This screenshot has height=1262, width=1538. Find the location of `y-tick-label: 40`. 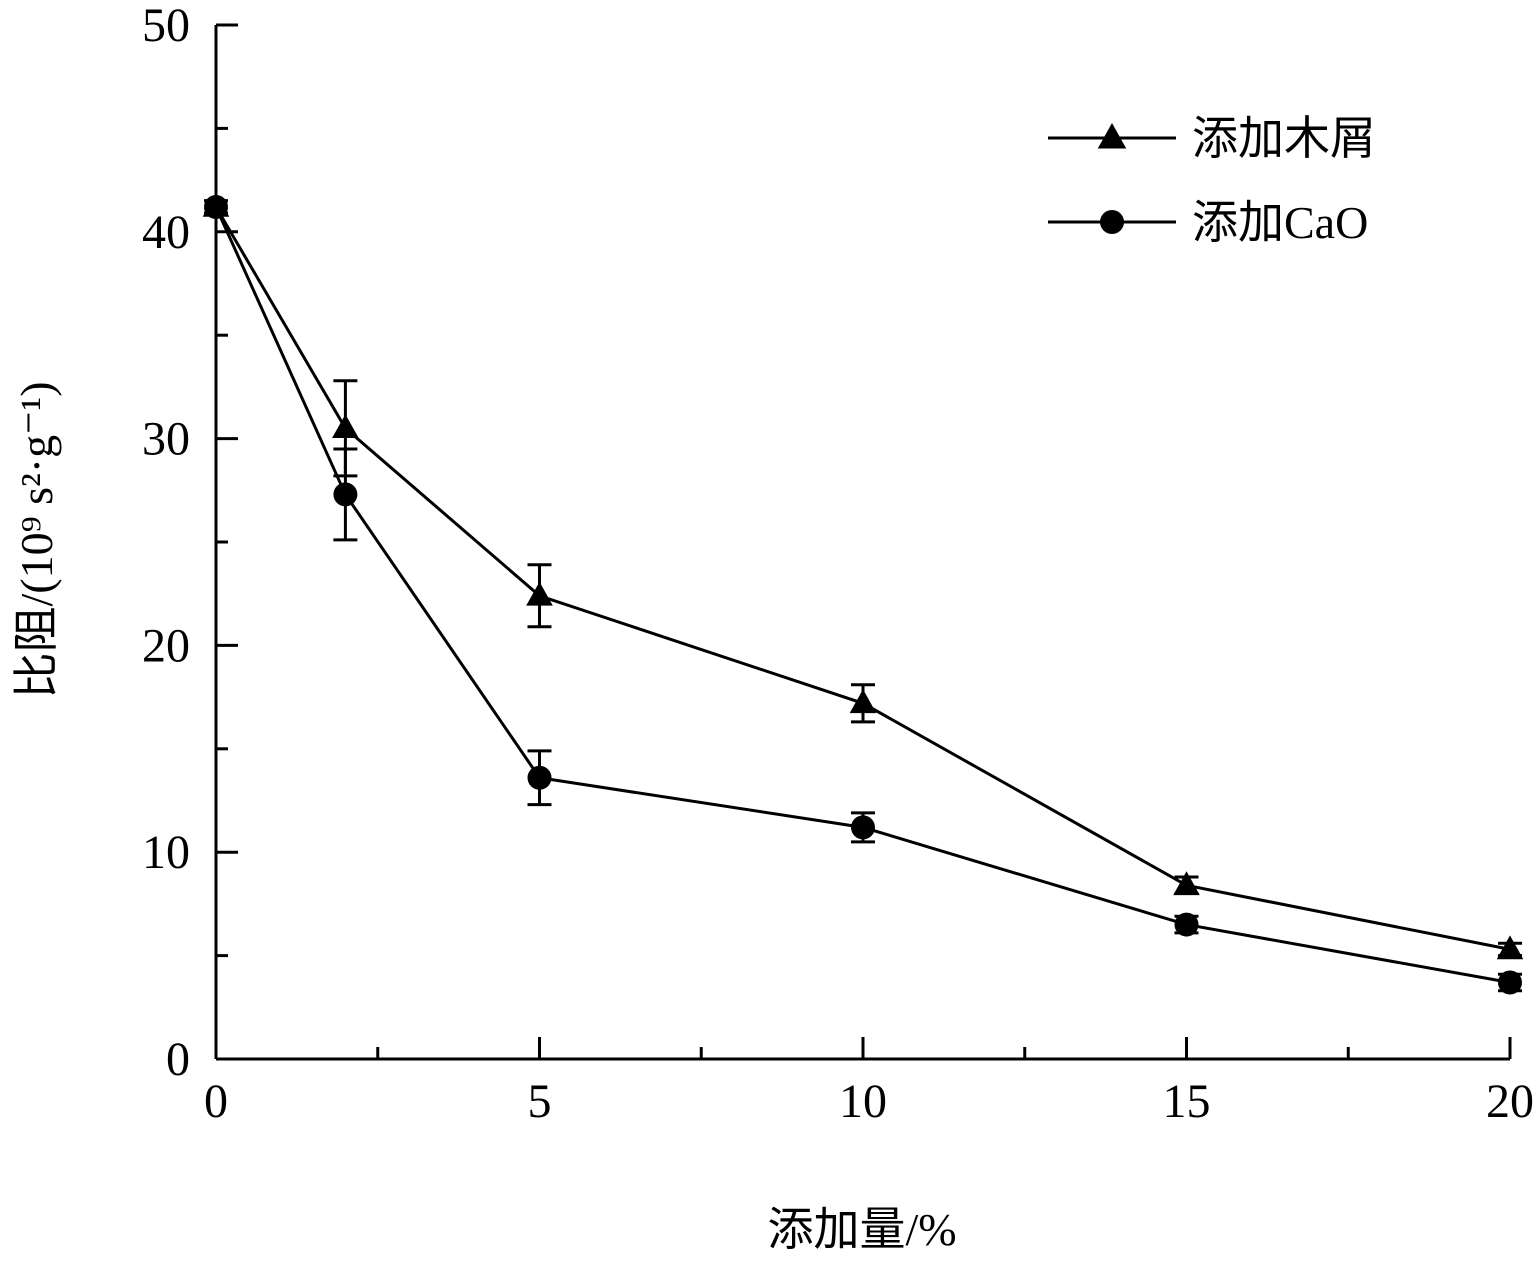

y-tick-label: 40 is located at coordinates (166, 232).